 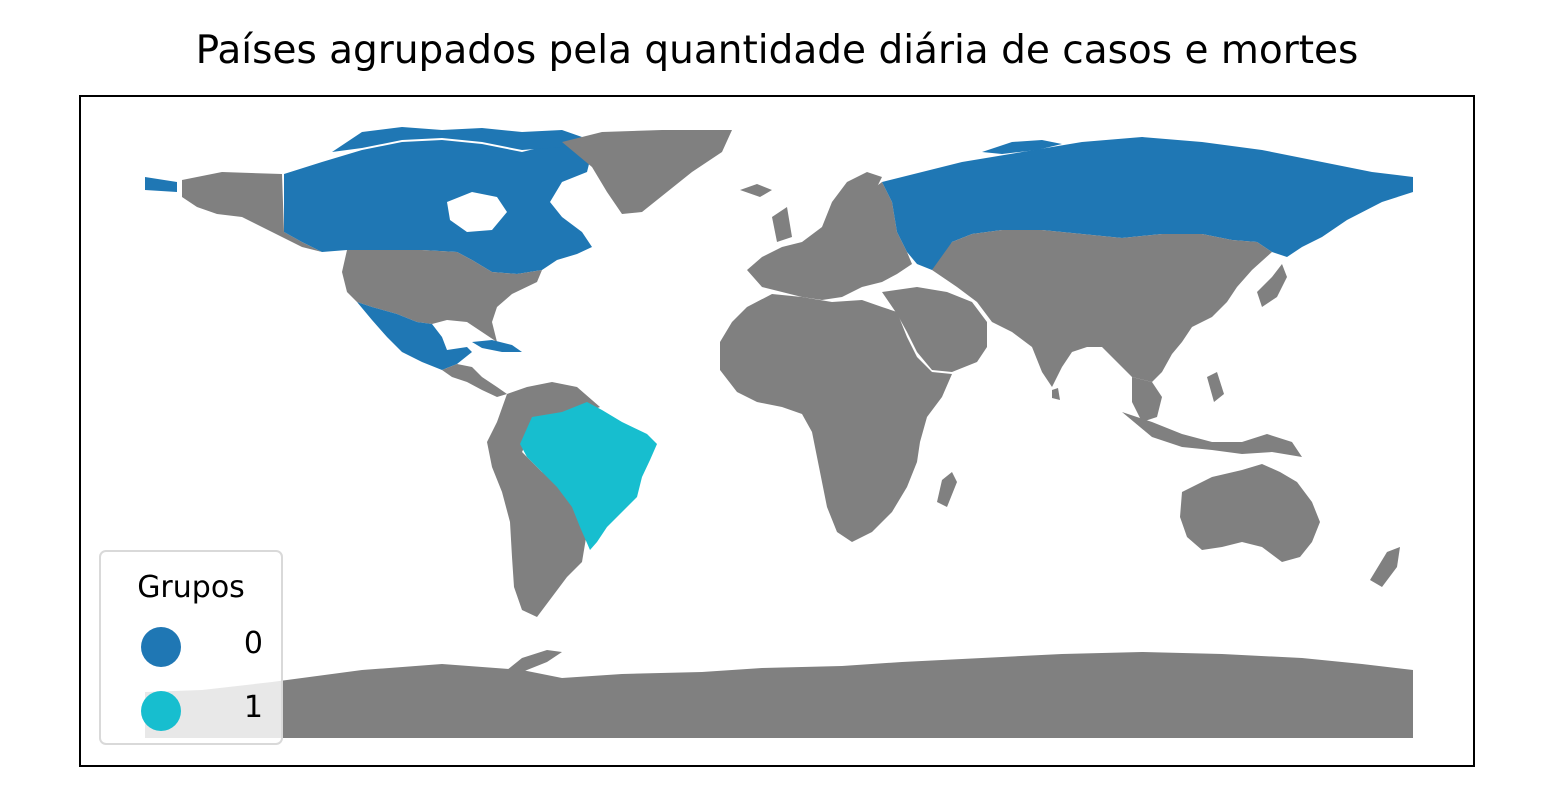 What do you see at coordinates (191, 644) in the screenshot?
I see `legend-item-0: 0` at bounding box center [191, 644].